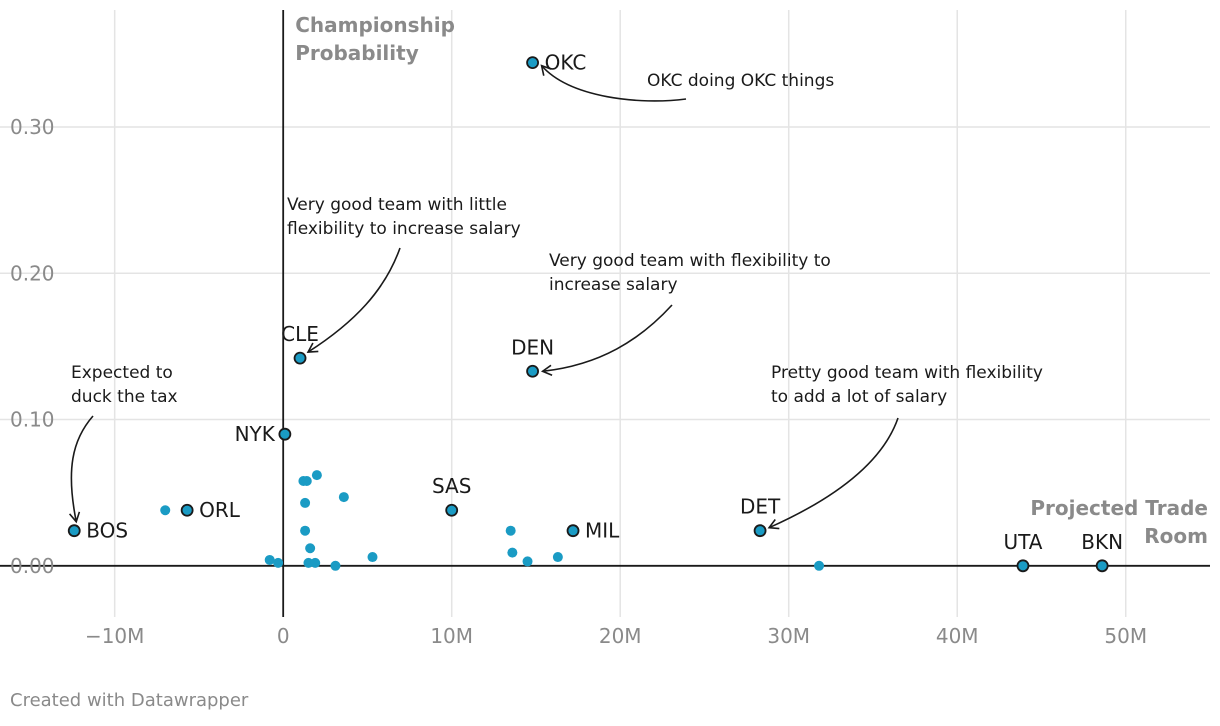 The width and height of the screenshot is (1220, 726). I want to click on annotation-line: Expected to, so click(122, 373).